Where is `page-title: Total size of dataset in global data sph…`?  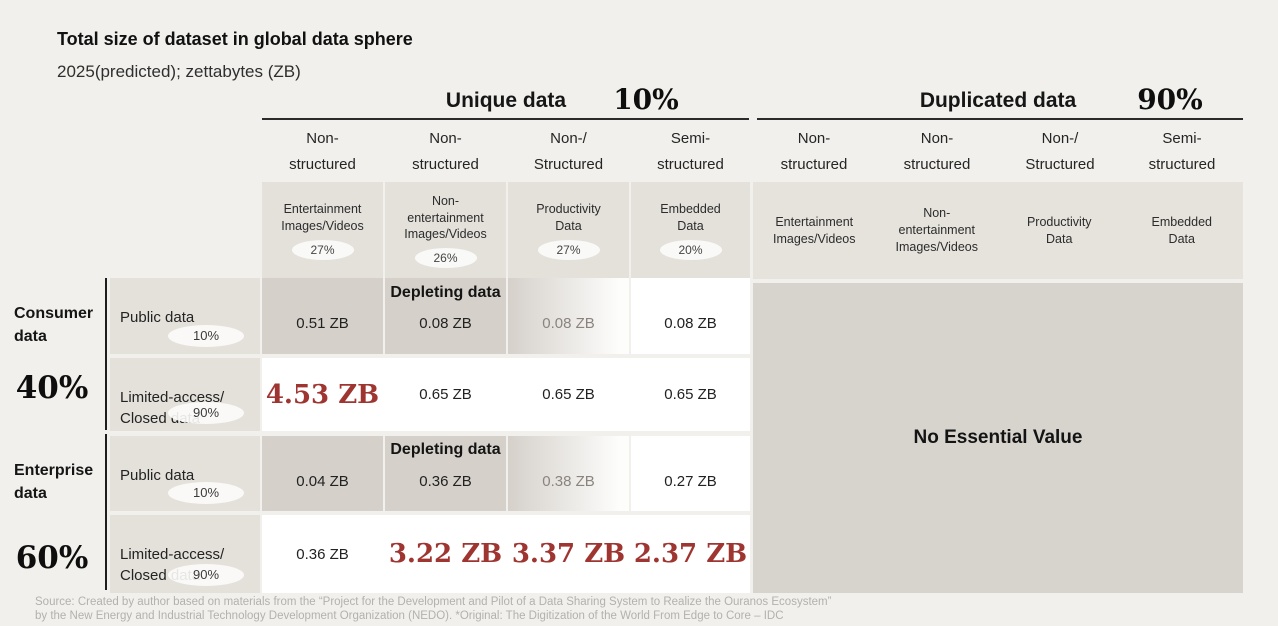
page-title: Total size of dataset in global data sph… is located at coordinates (235, 39).